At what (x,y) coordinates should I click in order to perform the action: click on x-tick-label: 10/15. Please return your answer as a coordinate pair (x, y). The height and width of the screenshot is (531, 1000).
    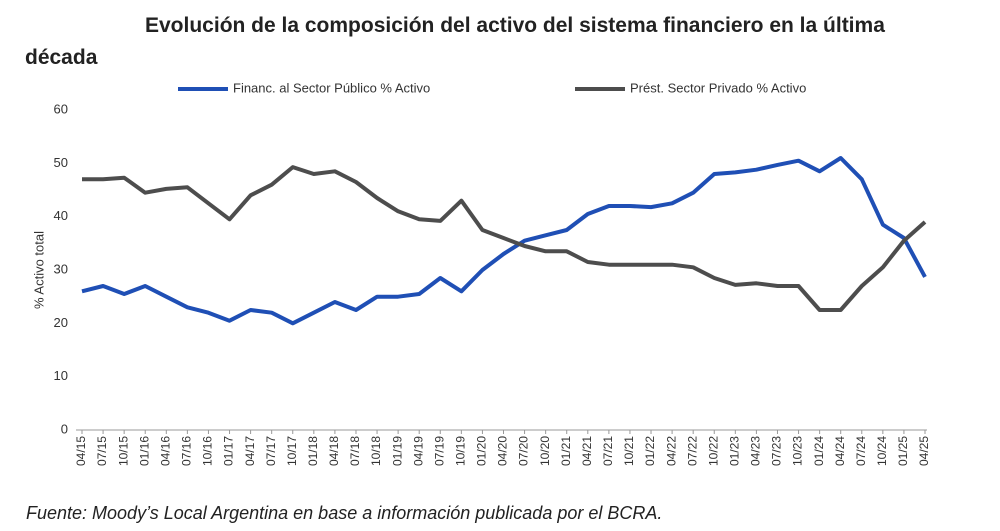
    Looking at the image, I should click on (123, 451).